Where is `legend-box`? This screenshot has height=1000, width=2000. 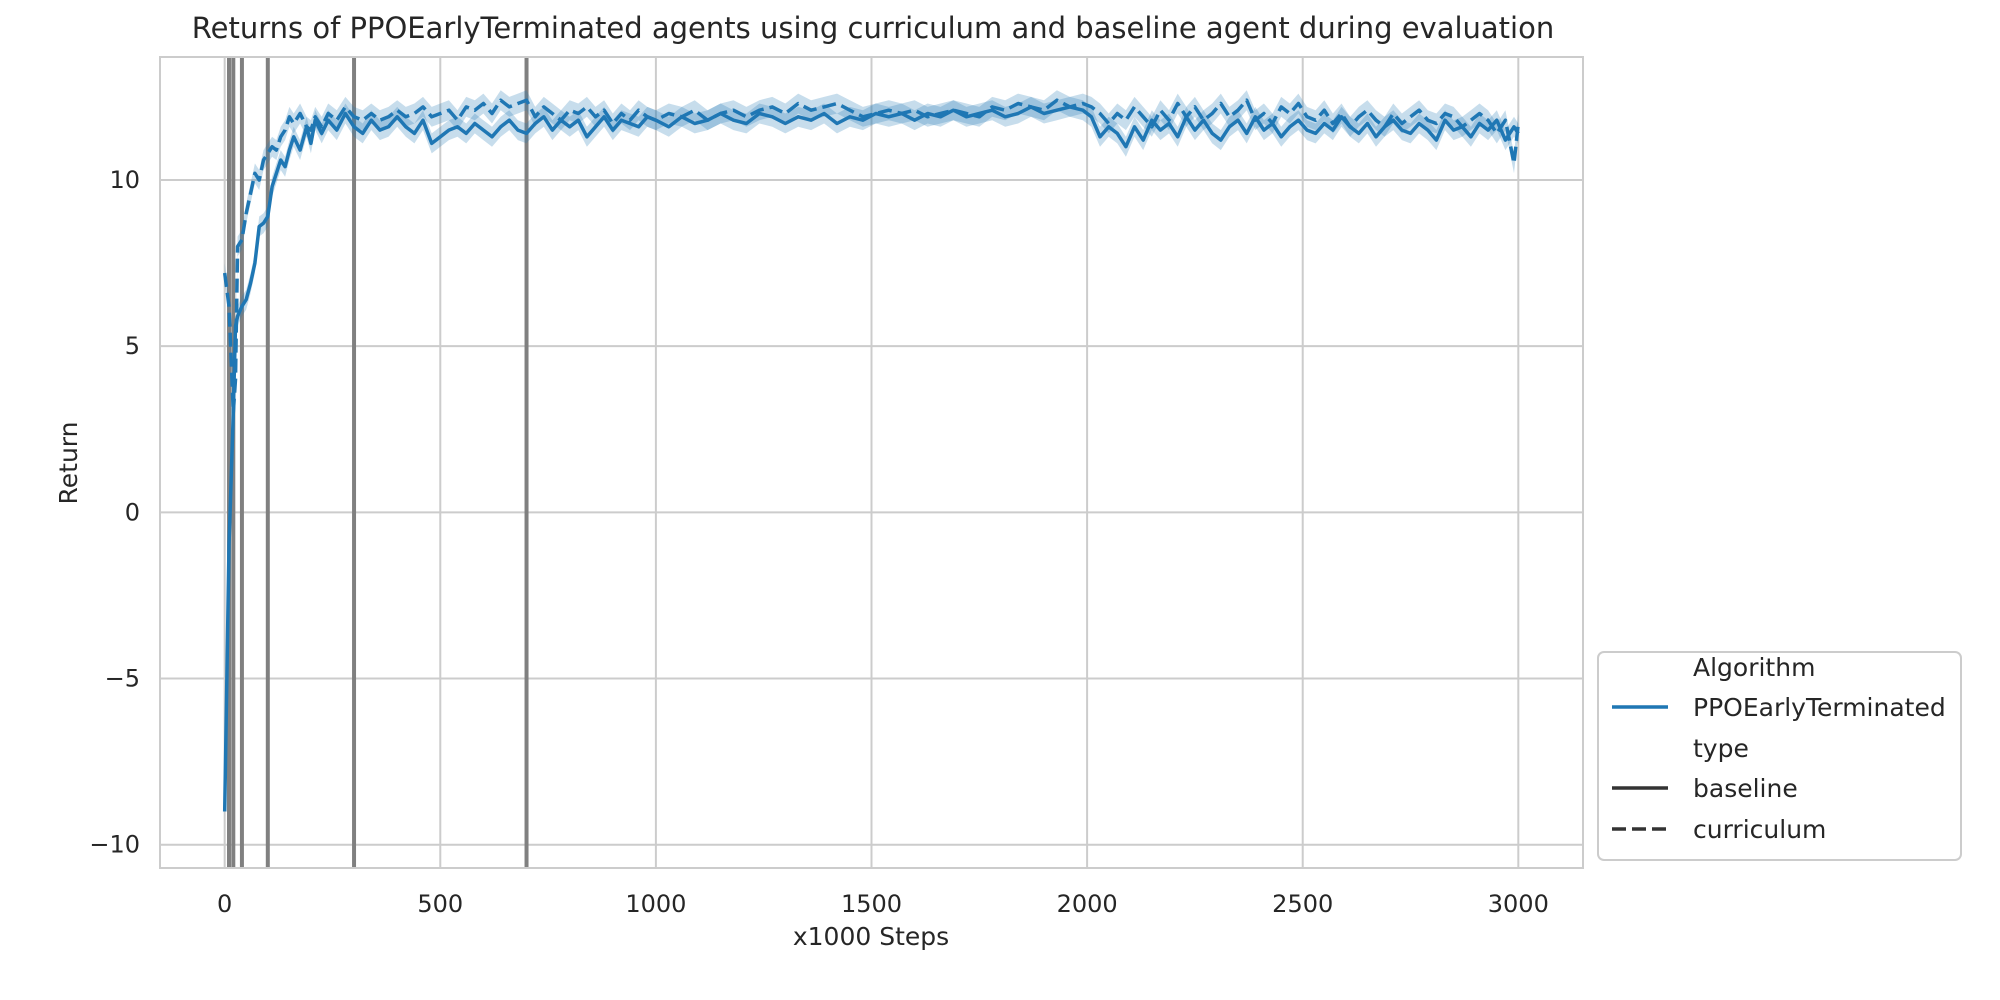 legend-box is located at coordinates (1779, 756).